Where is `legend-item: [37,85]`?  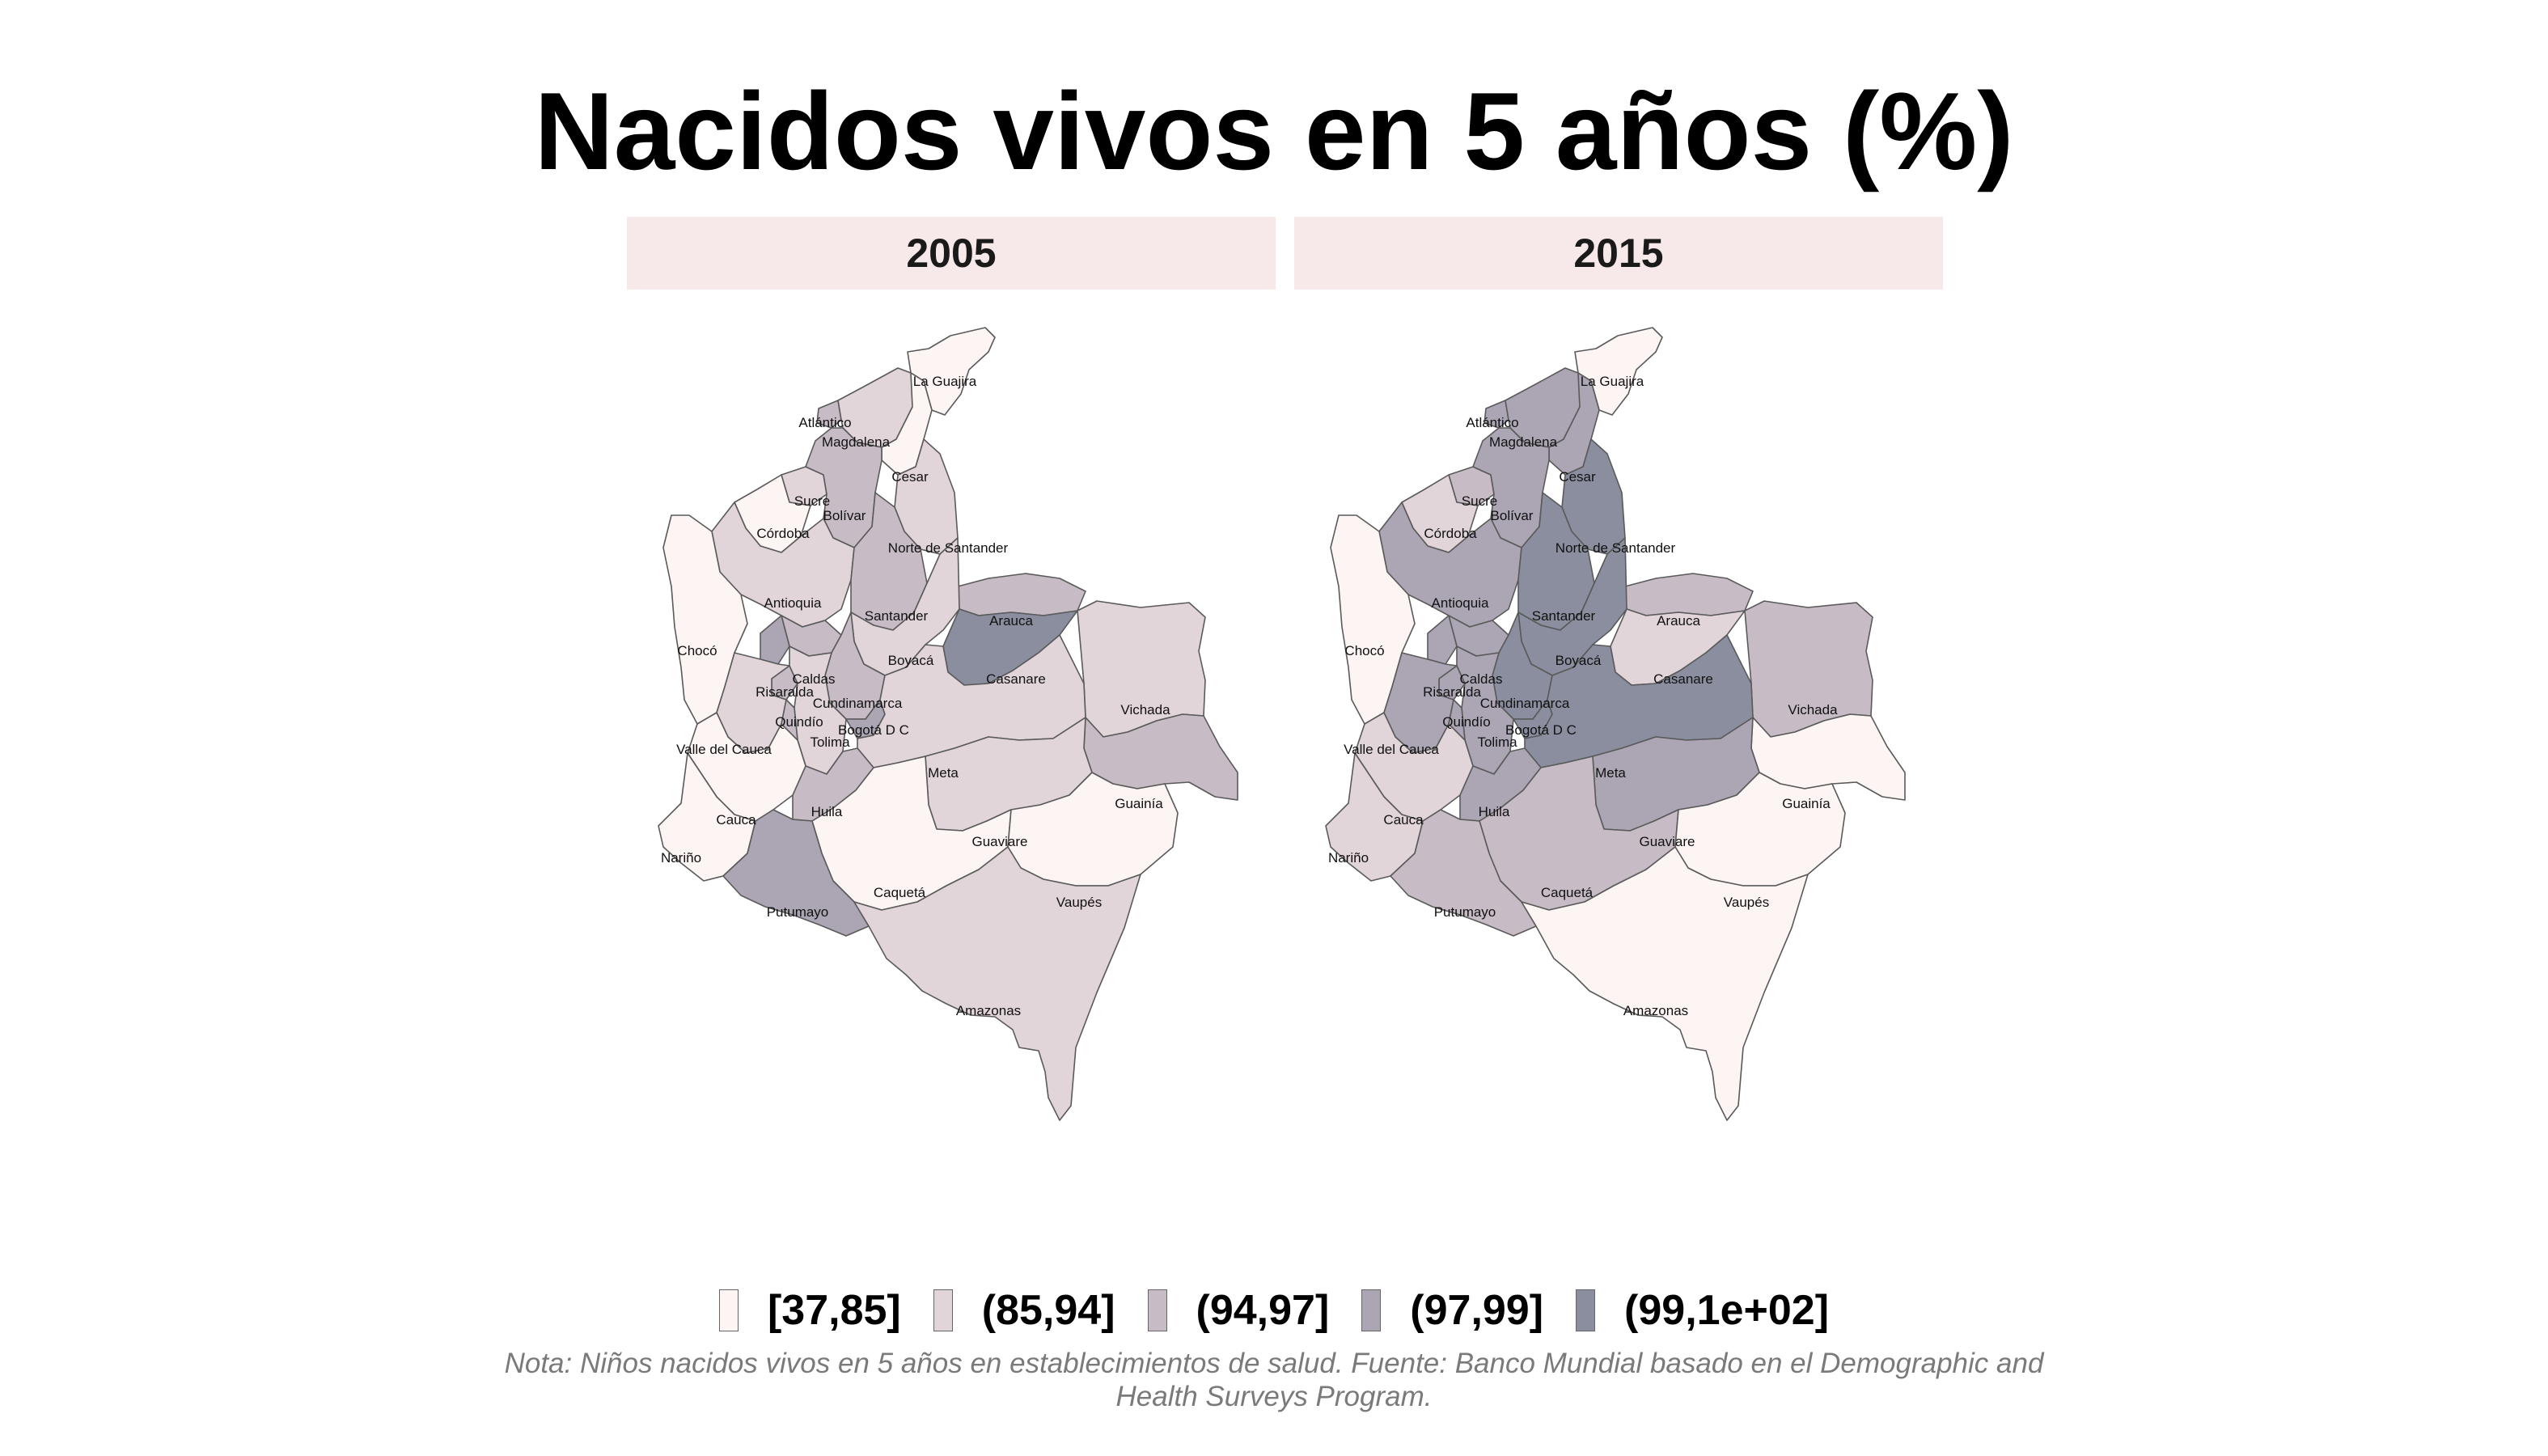 legend-item: [37,85] is located at coordinates (809, 1310).